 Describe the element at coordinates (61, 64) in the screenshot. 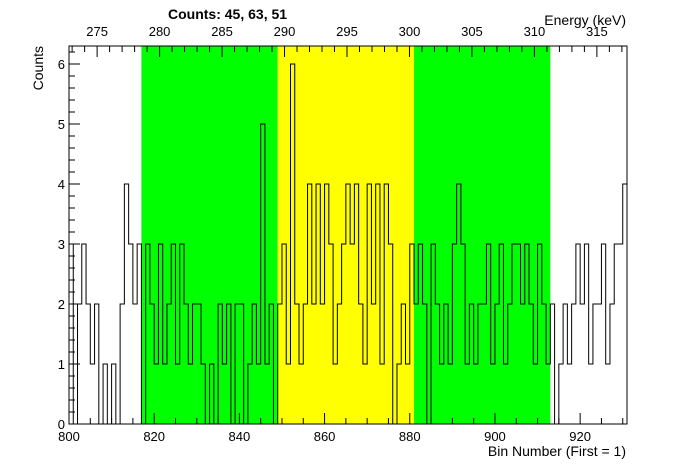

I see `y-tick-label: 6` at that location.